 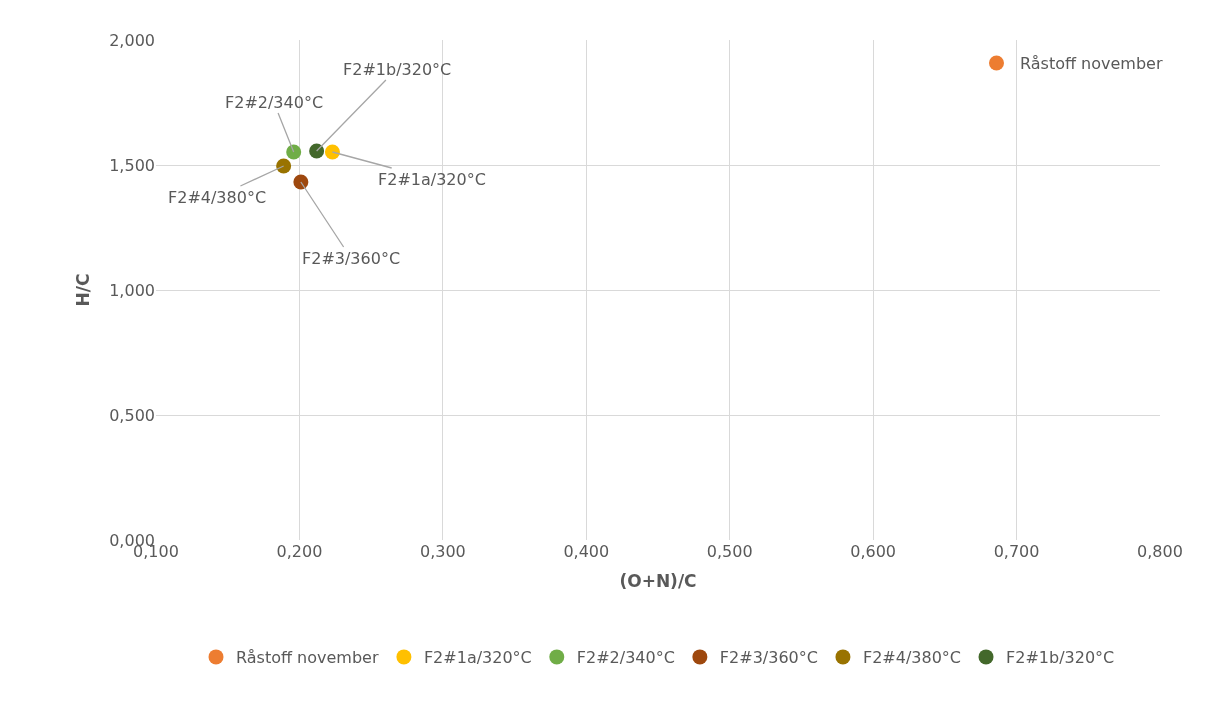 What do you see at coordinates (274, 102) in the screenshot?
I see `text: F2#2/340°C` at bounding box center [274, 102].